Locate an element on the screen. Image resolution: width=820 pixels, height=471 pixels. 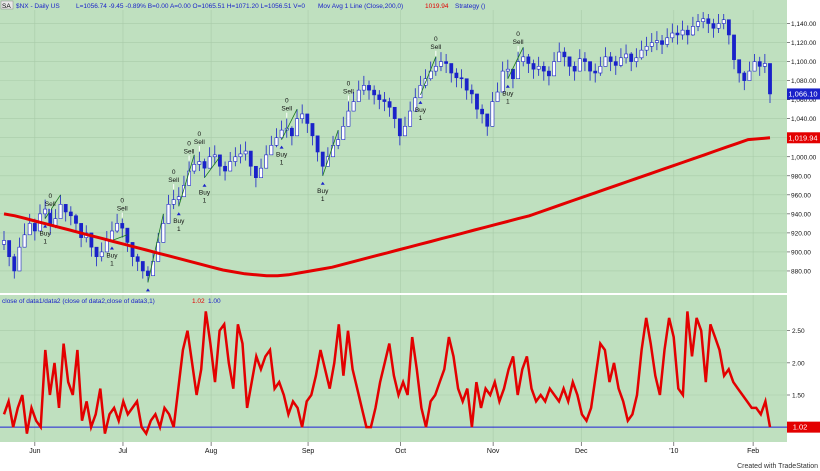
time-axis is located at coordinates (410, 456).